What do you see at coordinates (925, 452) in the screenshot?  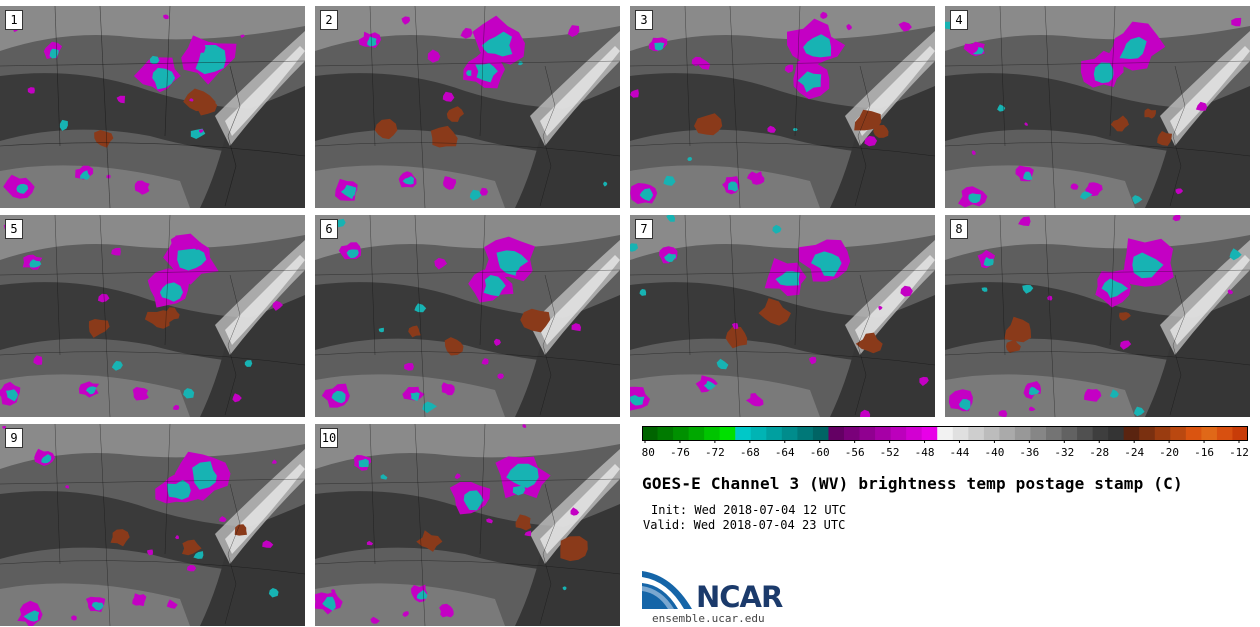 I see `colorbar-tick-label: -48` at bounding box center [925, 452].